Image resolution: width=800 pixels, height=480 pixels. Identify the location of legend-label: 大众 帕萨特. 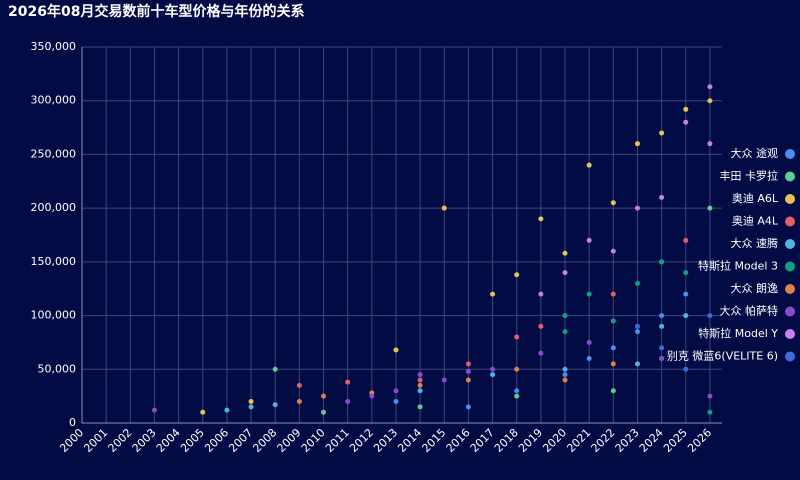
(749, 311).